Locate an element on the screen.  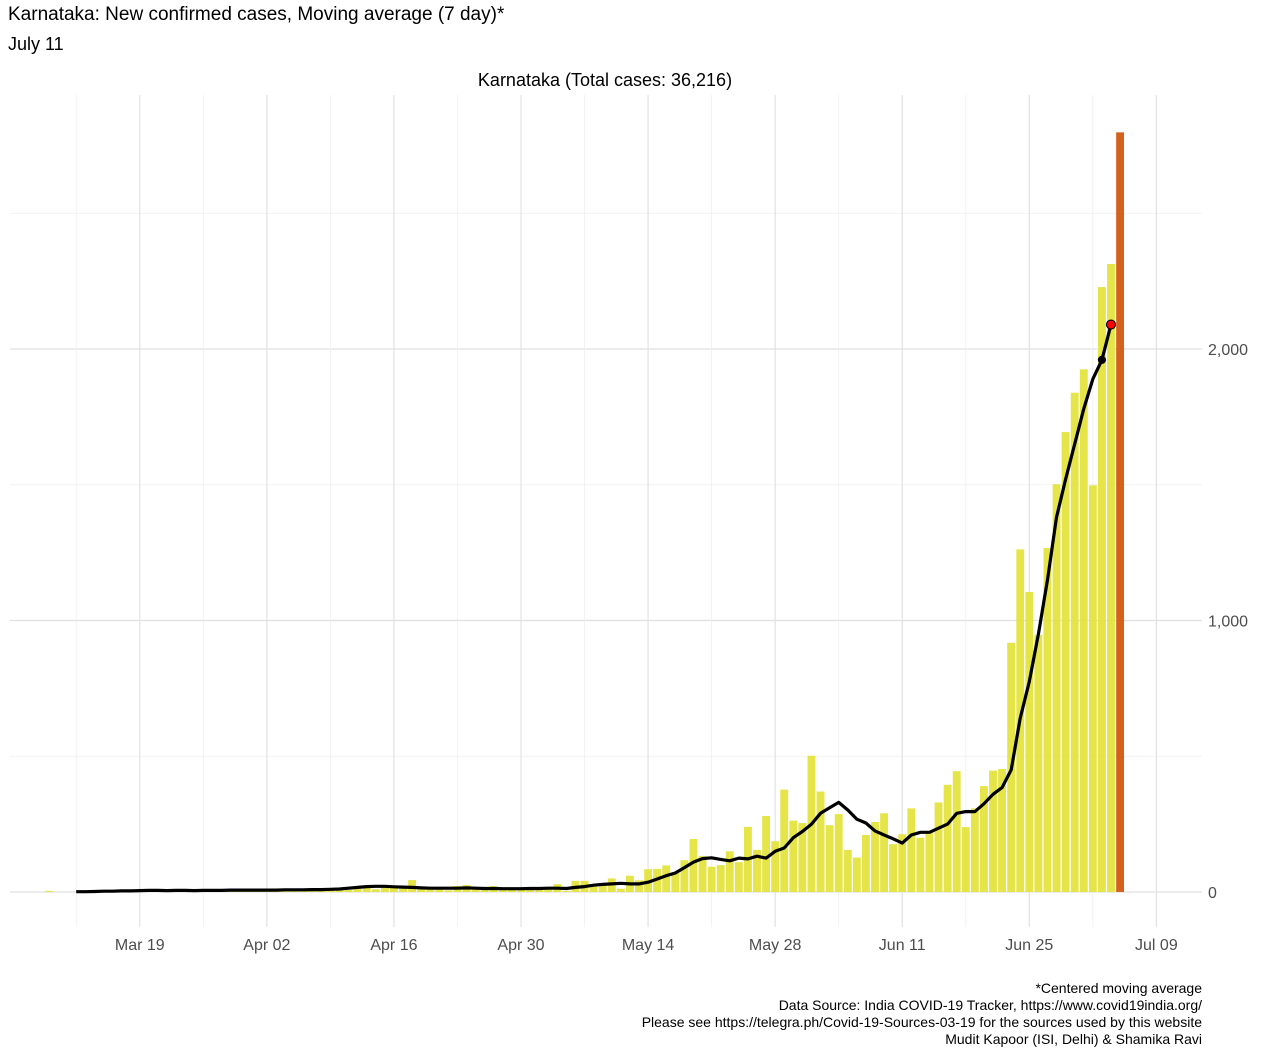
x-tick-label: Apr 16 is located at coordinates (393, 945).